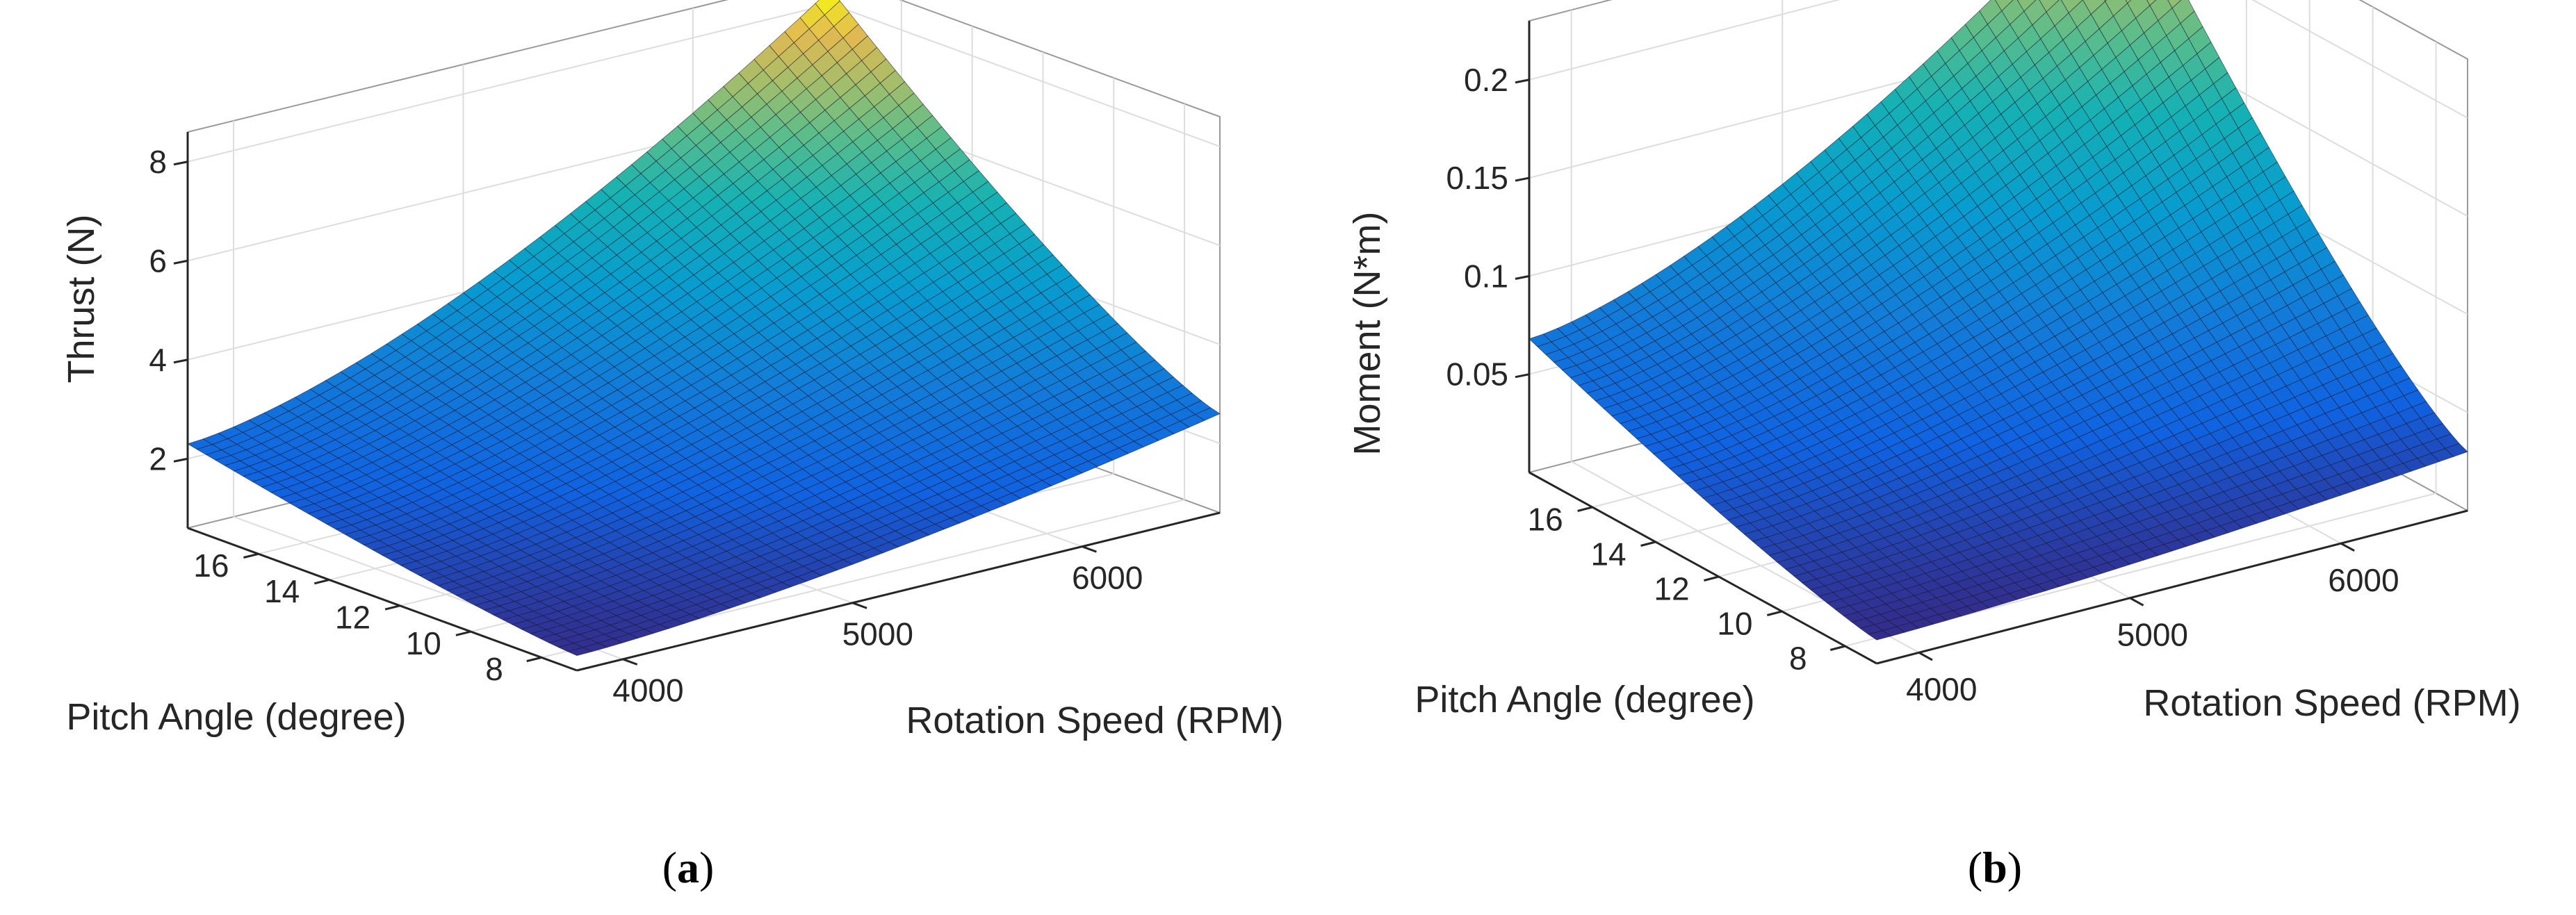  What do you see at coordinates (1477, 374) in the screenshot?
I see `z-tick-label: 0.05` at bounding box center [1477, 374].